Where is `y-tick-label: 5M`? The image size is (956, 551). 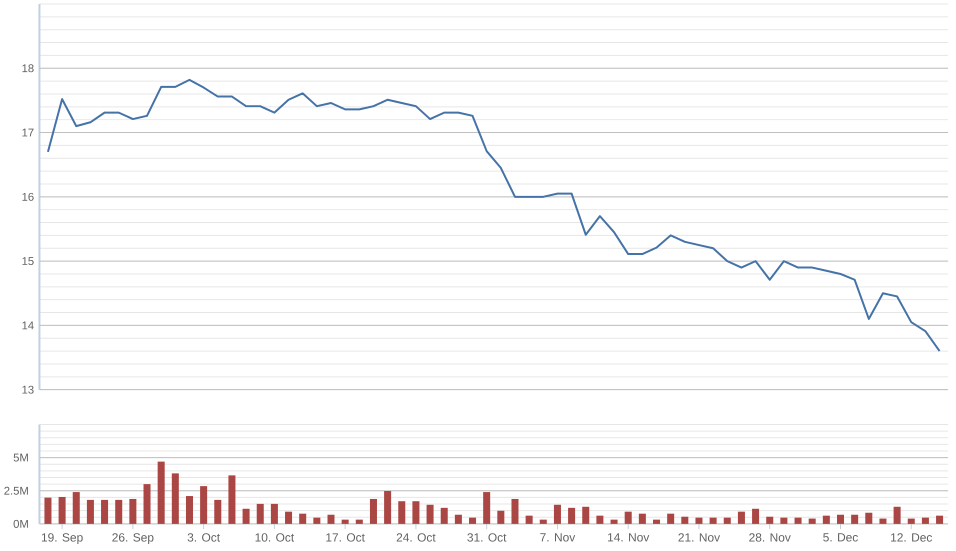 y-tick-label: 5M is located at coordinates (21, 458).